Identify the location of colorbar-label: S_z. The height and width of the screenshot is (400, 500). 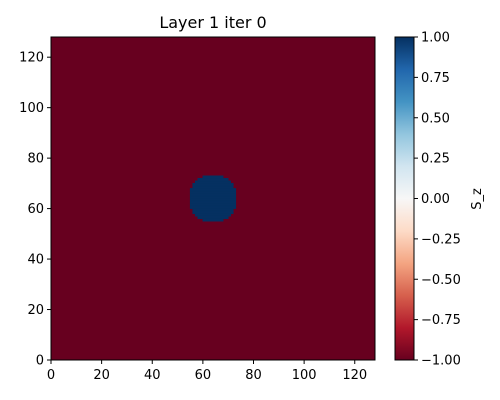
(477, 199).